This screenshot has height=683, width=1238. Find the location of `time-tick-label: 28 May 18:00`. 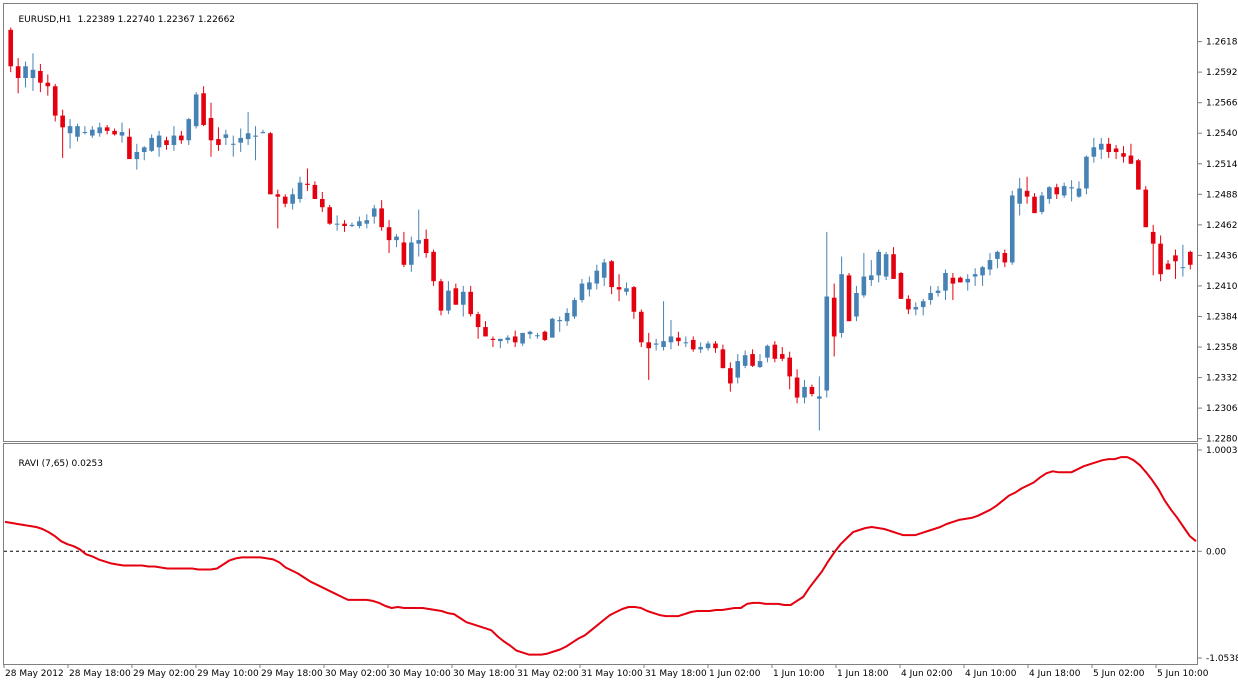

time-tick-label: 28 May 18:00 is located at coordinates (100, 674).